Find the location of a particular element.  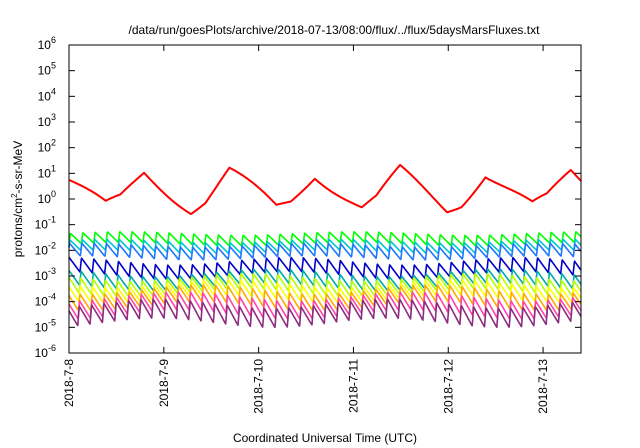

y-tick-label-exponent: 4 is located at coordinates (53, 91).